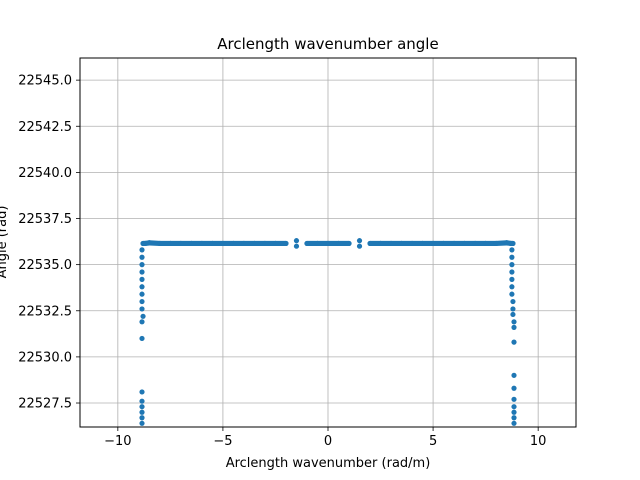 This screenshot has width=640, height=480. Describe the element at coordinates (327, 44) in the screenshot. I see `chart-title: Arclength wavenumber angle` at that location.